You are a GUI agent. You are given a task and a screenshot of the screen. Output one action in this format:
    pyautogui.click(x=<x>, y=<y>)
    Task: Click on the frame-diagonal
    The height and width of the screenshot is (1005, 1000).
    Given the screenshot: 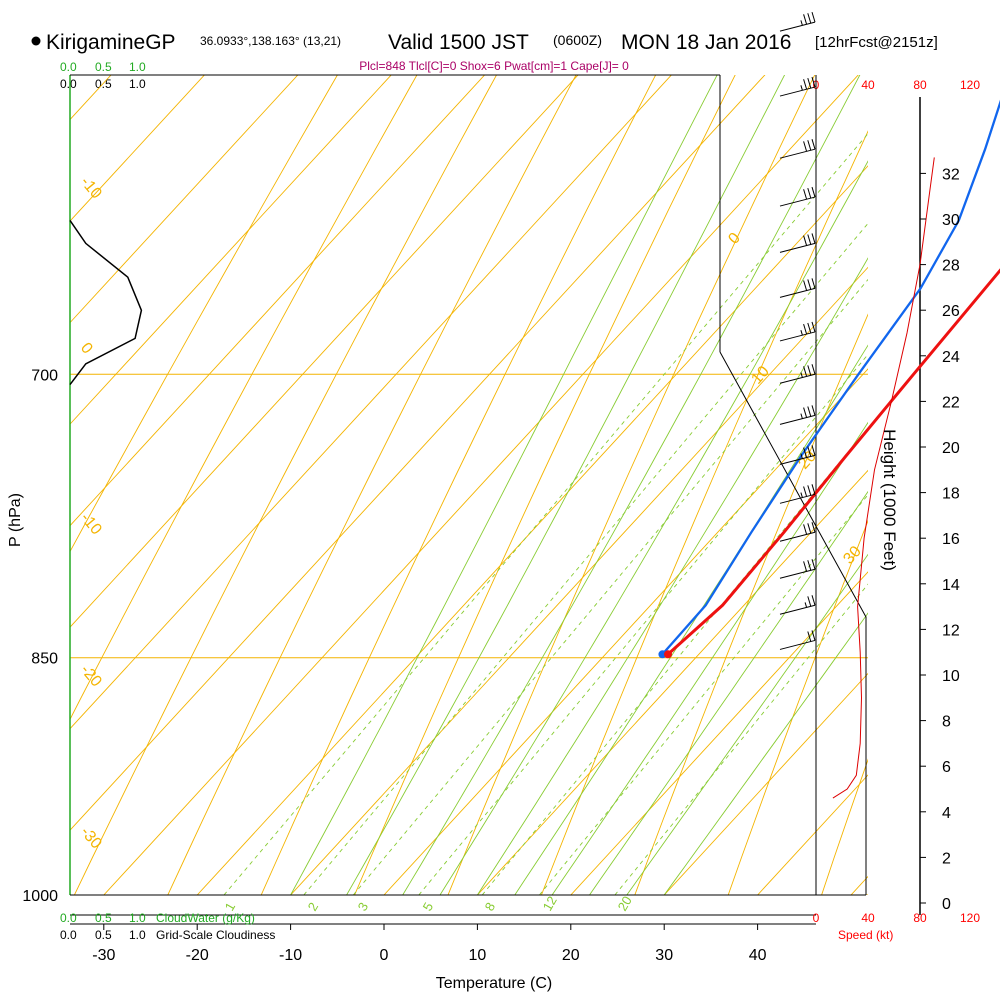 What is the action you would take?
    pyautogui.click(x=793, y=623)
    